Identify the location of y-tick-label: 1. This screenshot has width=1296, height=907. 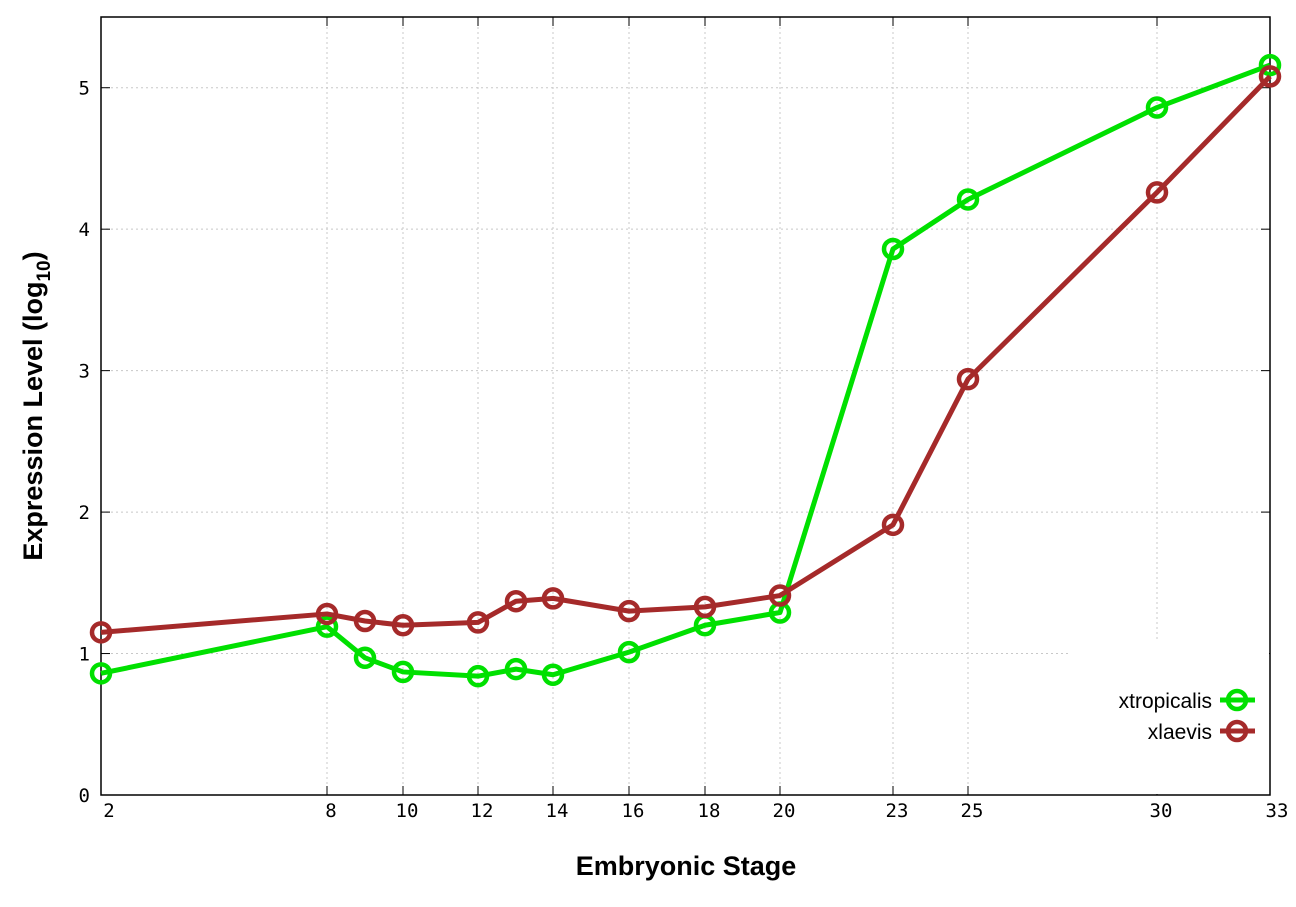
(84, 655).